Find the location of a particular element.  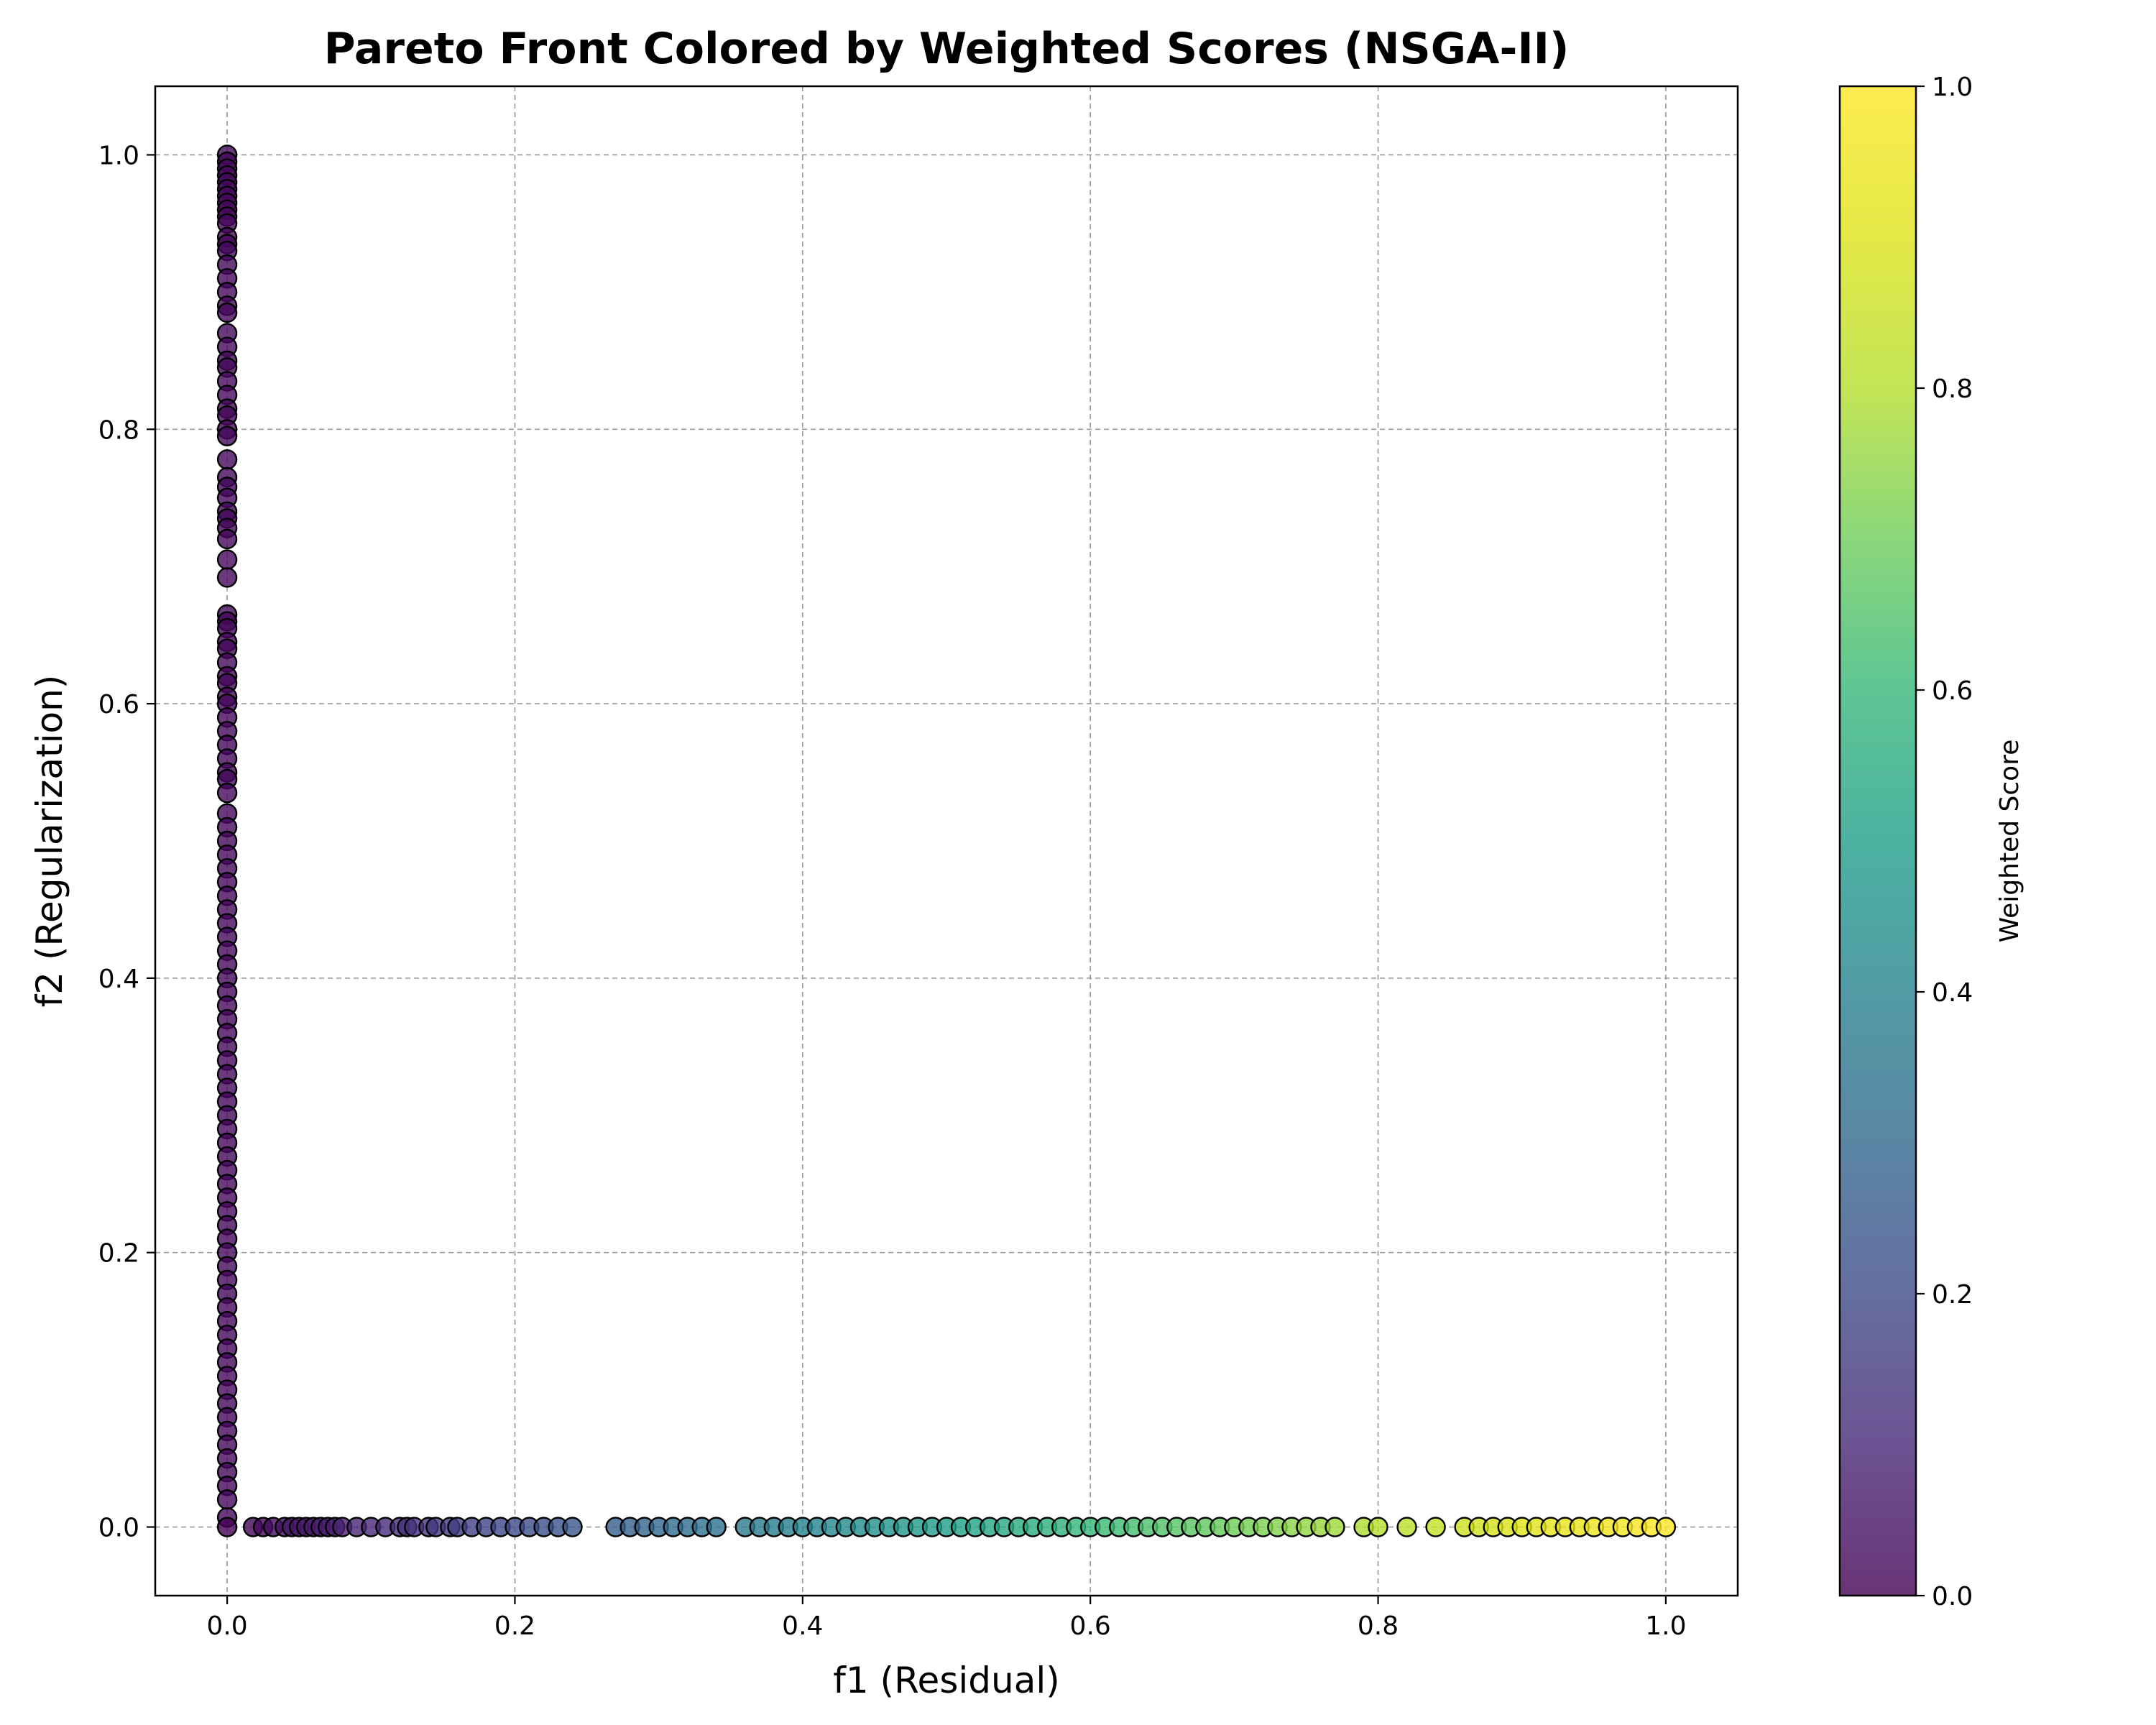

y-tick-label: 0.2 is located at coordinates (118, 1254).